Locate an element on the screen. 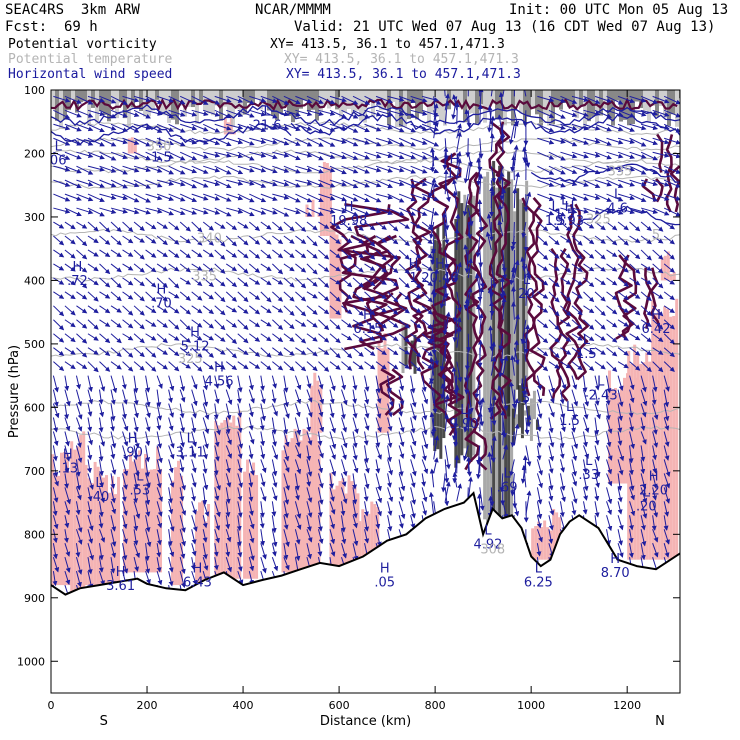  theta-label: 5 is located at coordinates (656, 235).